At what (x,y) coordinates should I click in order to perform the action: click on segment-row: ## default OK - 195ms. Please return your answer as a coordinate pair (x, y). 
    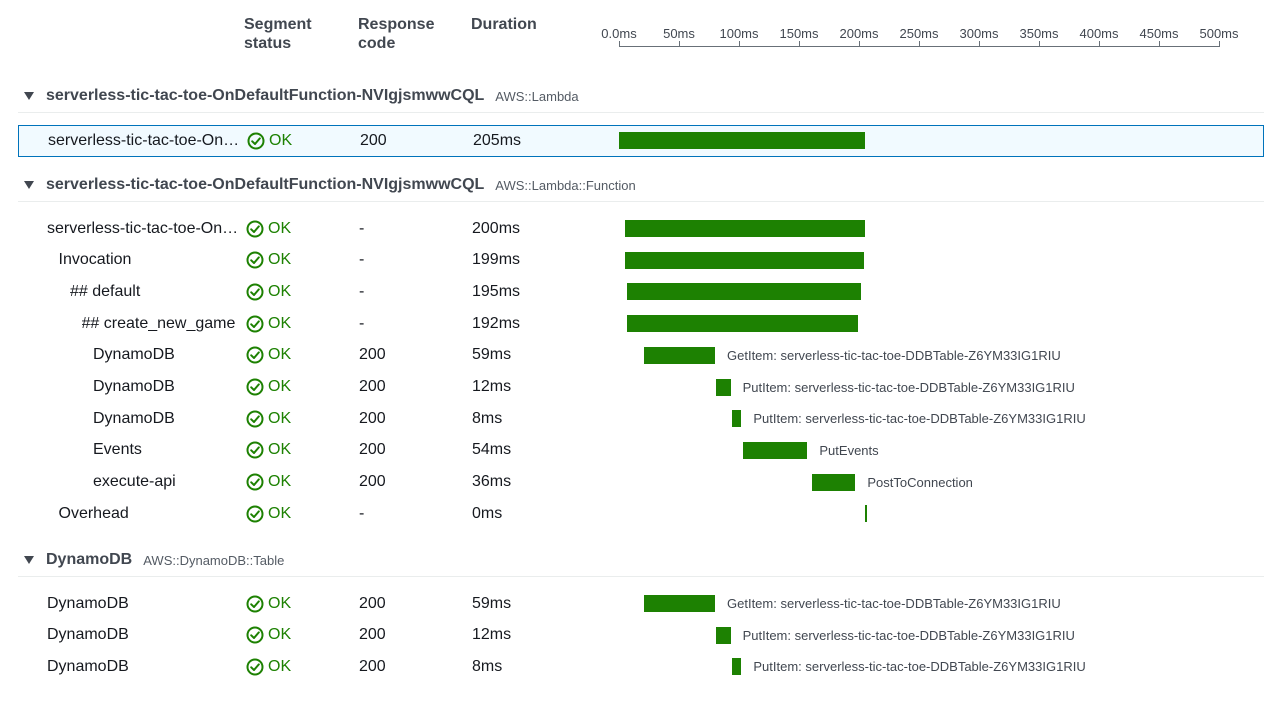
    Looking at the image, I should click on (641, 291).